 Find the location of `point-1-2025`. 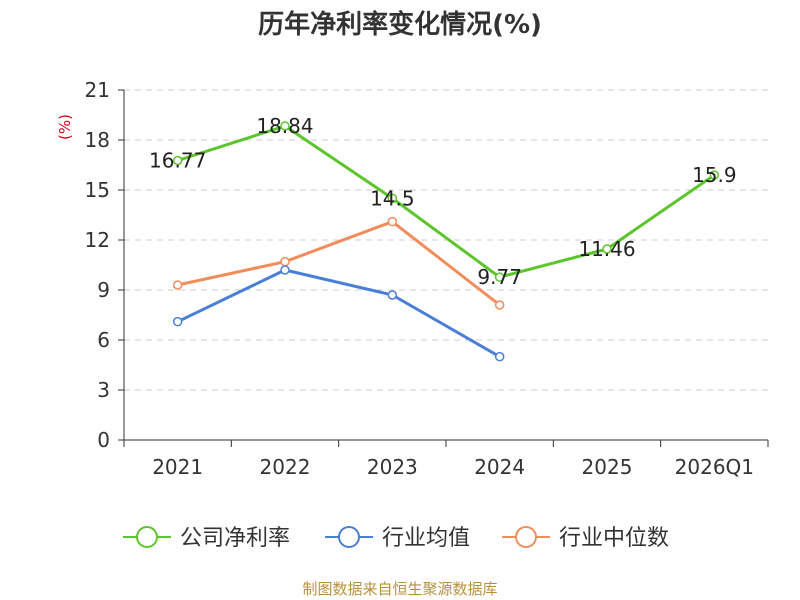

point-1-2025 is located at coordinates (607, 249).